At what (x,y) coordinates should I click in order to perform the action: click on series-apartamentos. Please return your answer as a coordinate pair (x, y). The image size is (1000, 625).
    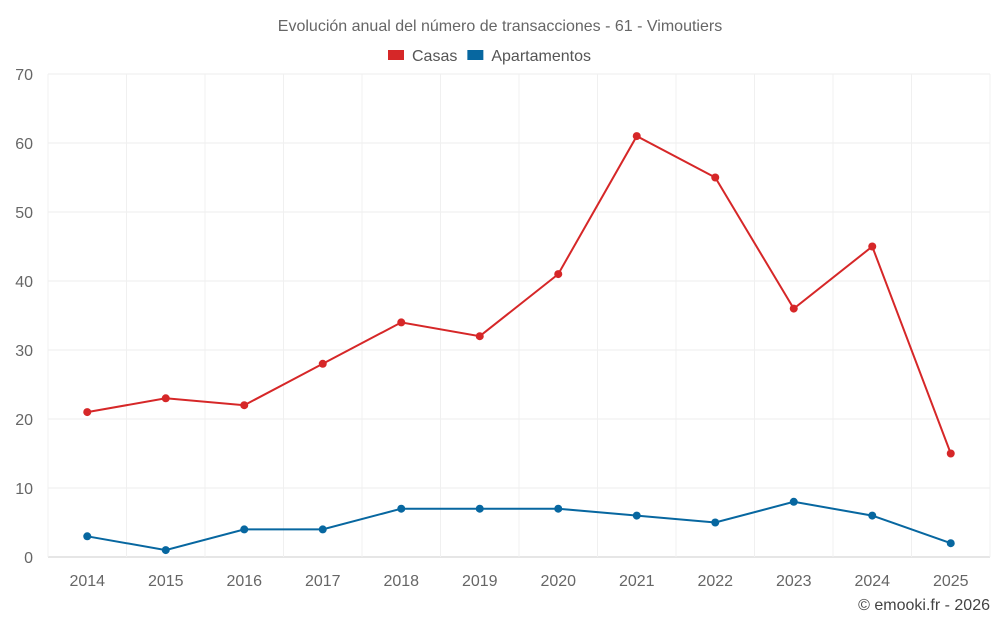
    Looking at the image, I should click on (519, 526).